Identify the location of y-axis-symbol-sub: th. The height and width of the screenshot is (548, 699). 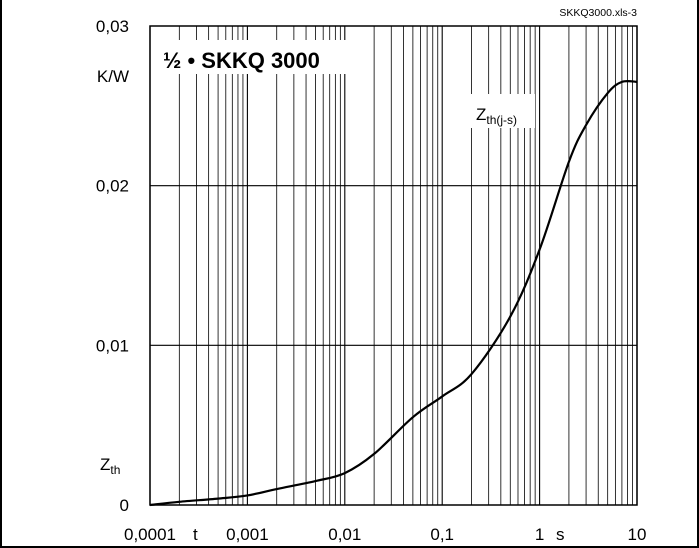
(115, 470).